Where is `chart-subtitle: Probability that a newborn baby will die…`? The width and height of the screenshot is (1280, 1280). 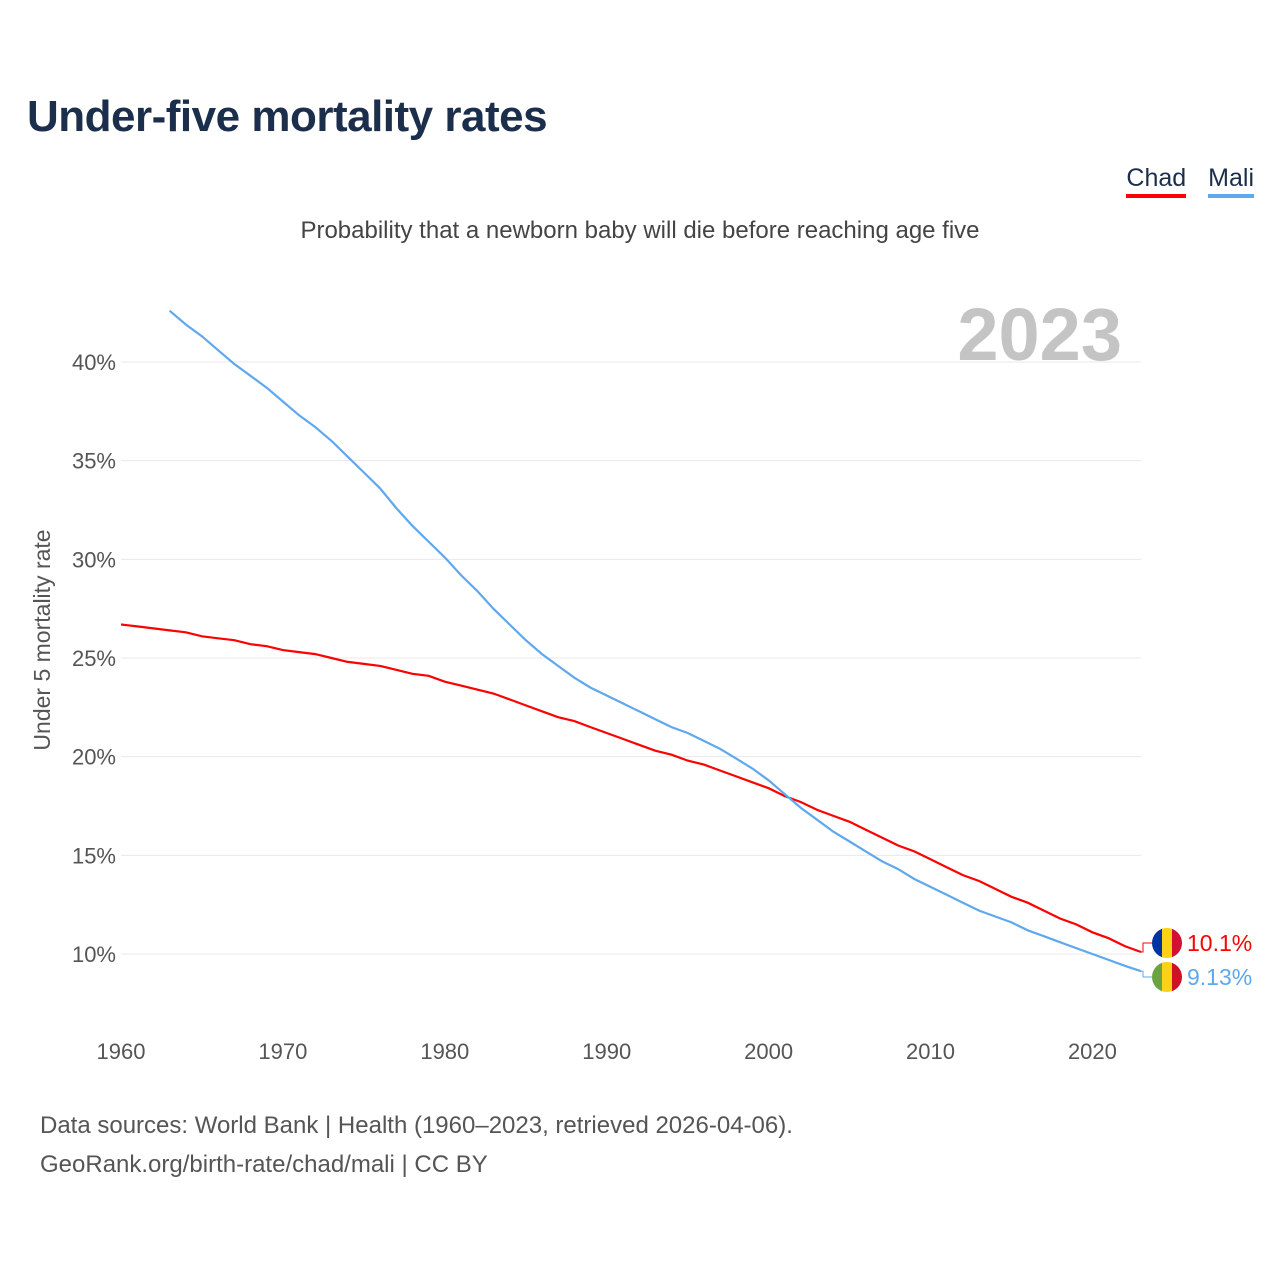
chart-subtitle: Probability that a newborn baby will die… is located at coordinates (640, 230).